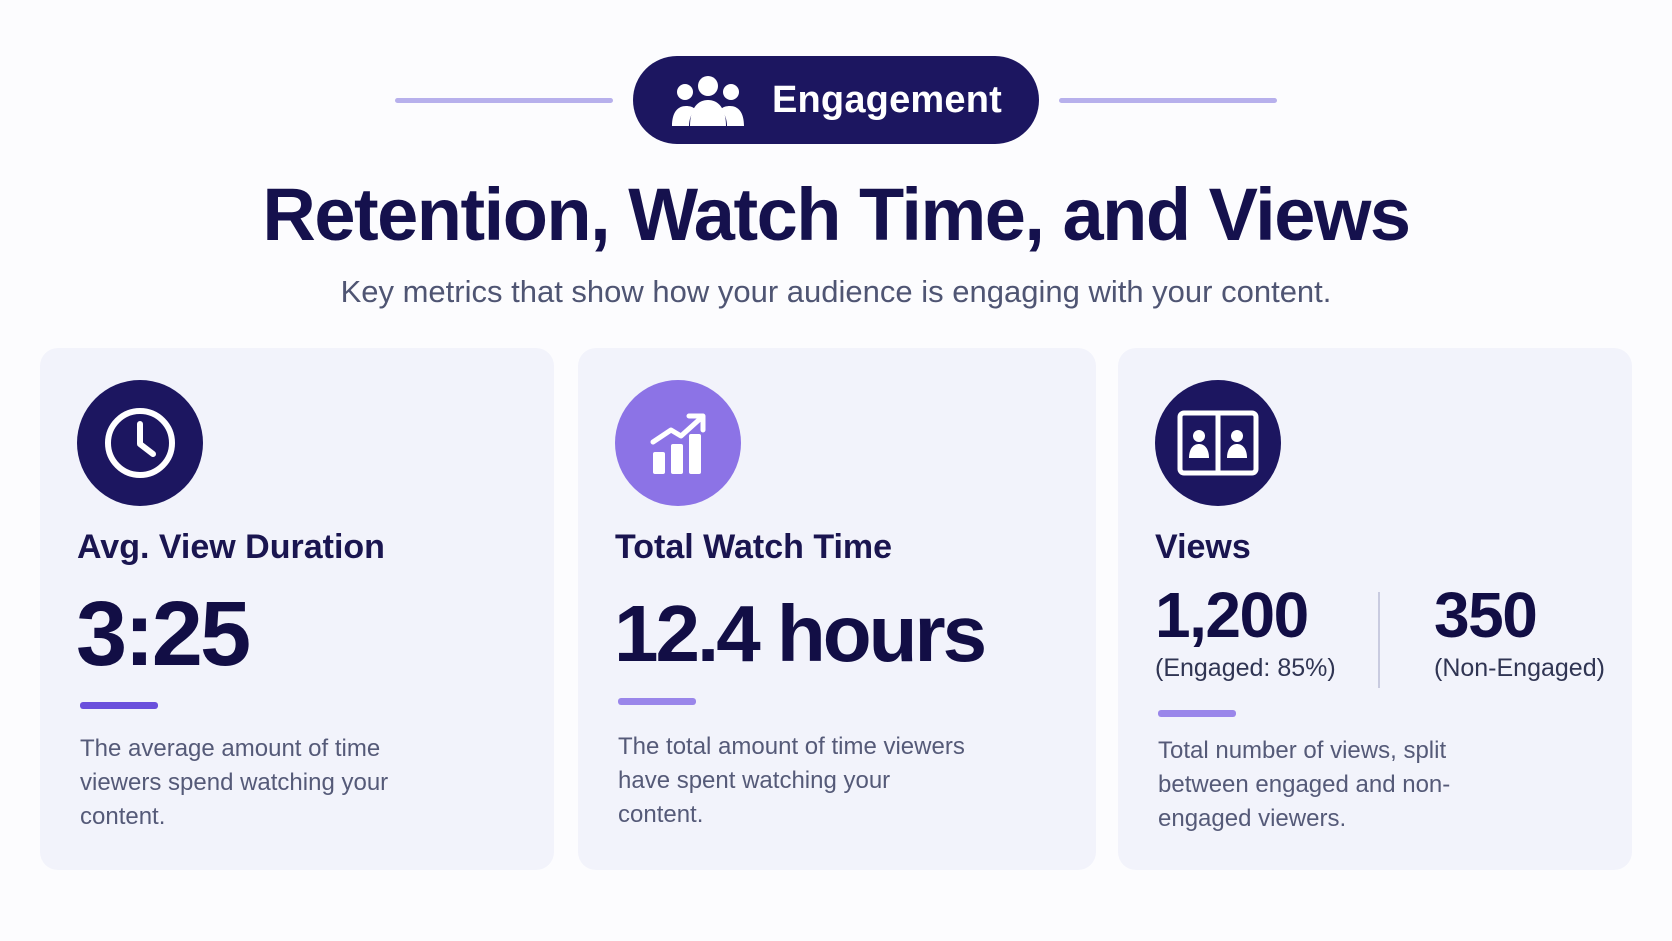 Image resolution: width=1672 pixels, height=941 pixels. I want to click on card-title: Avg. View Duration, so click(231, 547).